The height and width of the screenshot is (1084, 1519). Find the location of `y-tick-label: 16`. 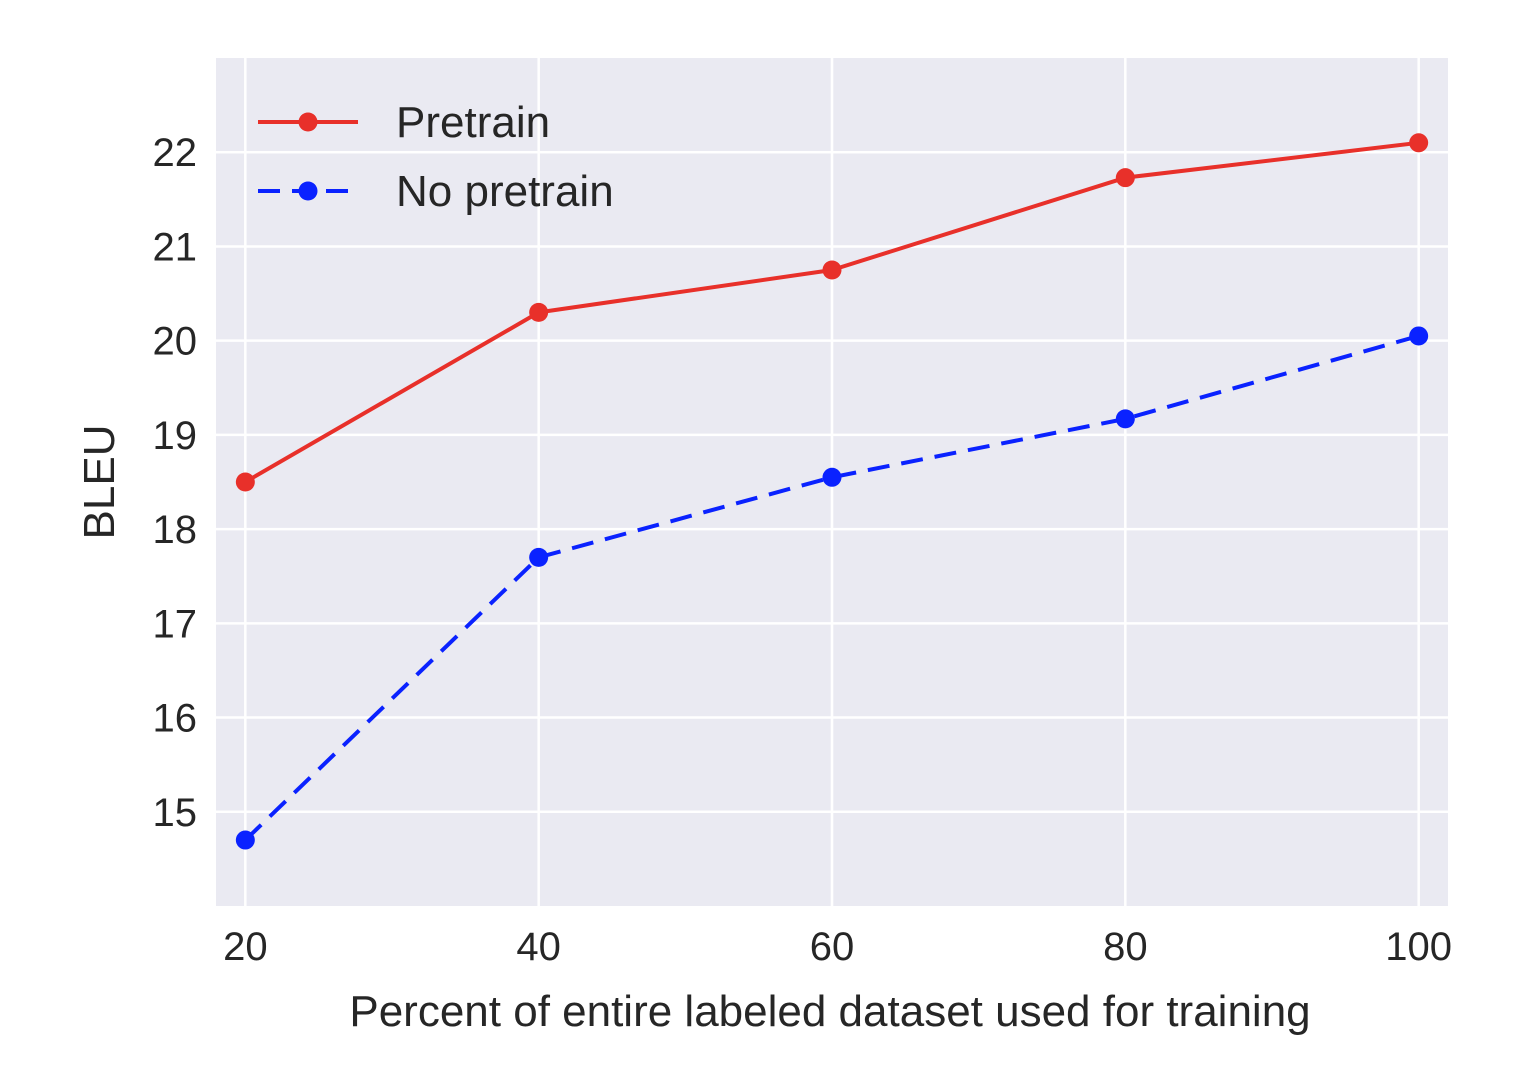

y-tick-label: 16 is located at coordinates (175, 719).